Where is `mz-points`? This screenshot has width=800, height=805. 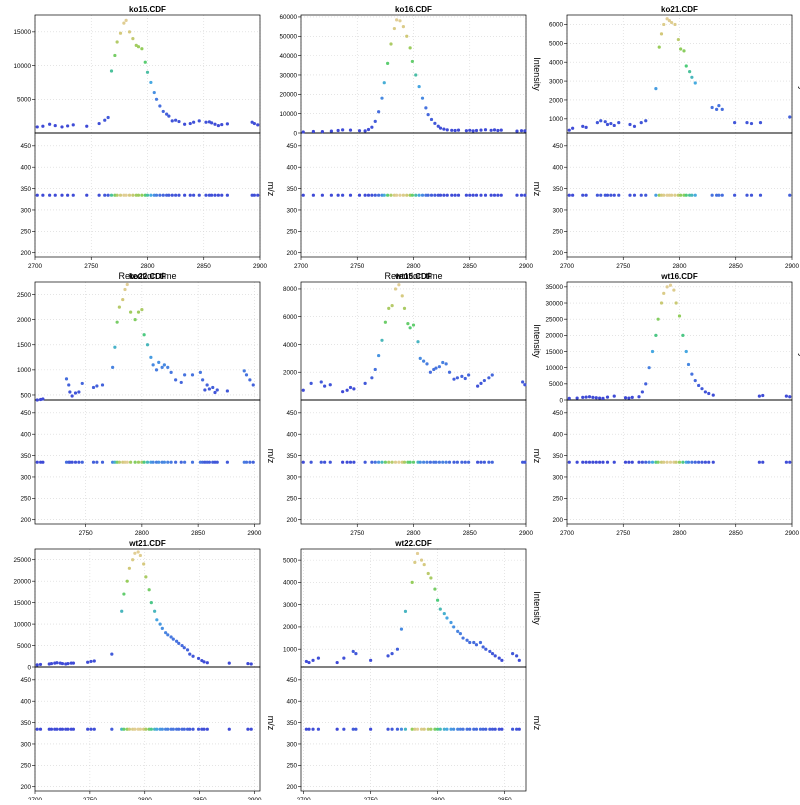
mz-points is located at coordinates (144, 729).